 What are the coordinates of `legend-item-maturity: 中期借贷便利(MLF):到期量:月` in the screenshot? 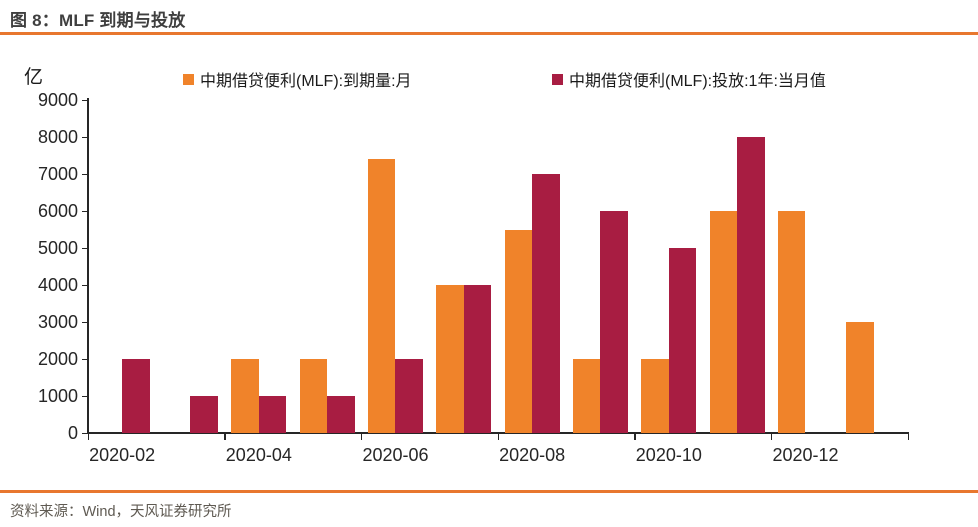 It's located at (297, 79).